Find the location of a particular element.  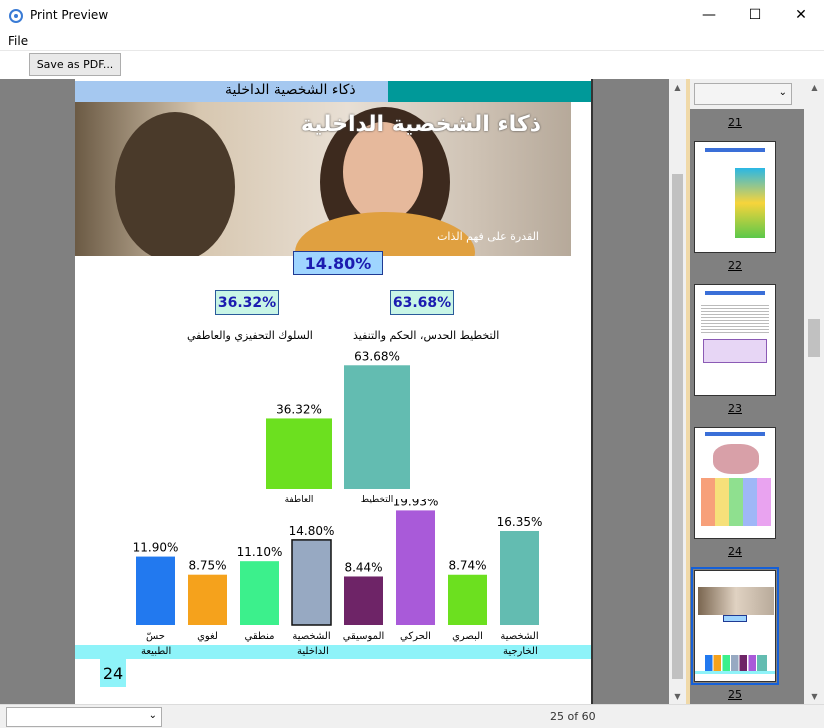

minimize-button: — is located at coordinates (709, 15).